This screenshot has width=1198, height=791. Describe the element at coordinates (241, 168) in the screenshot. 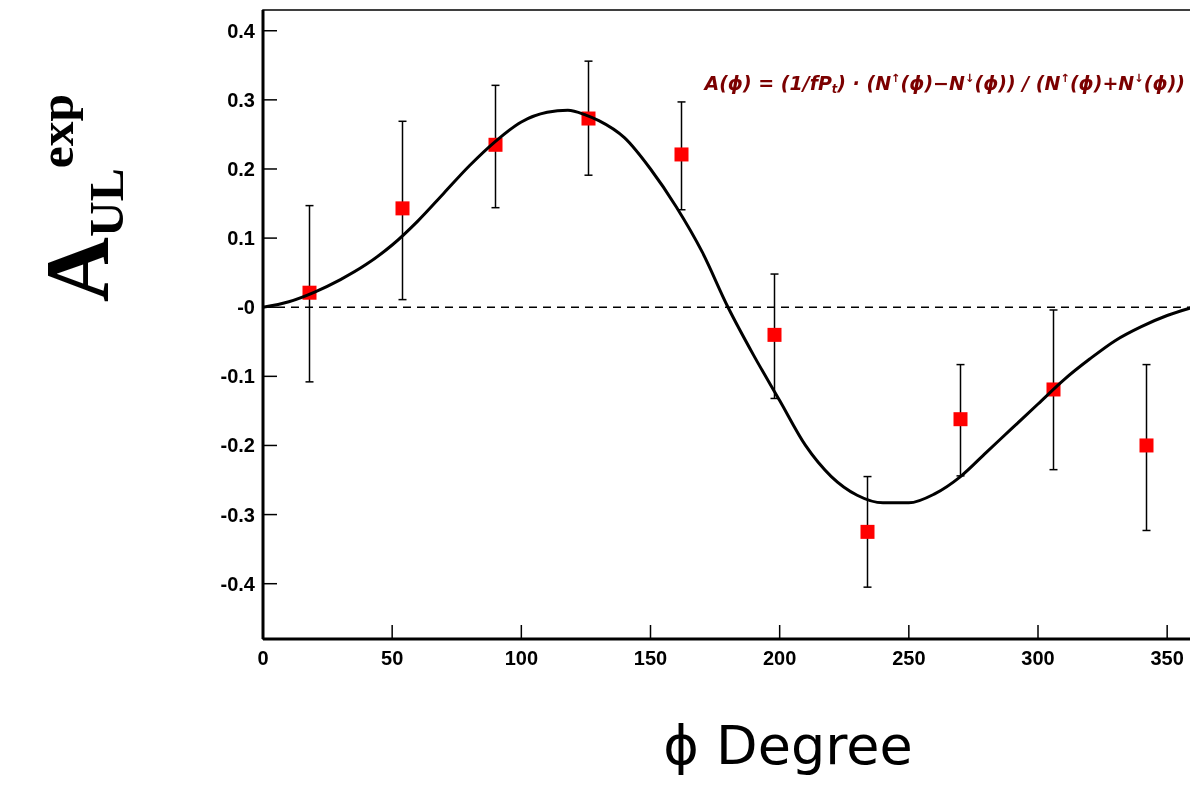

I see `y-tick-label: 0.2` at that location.